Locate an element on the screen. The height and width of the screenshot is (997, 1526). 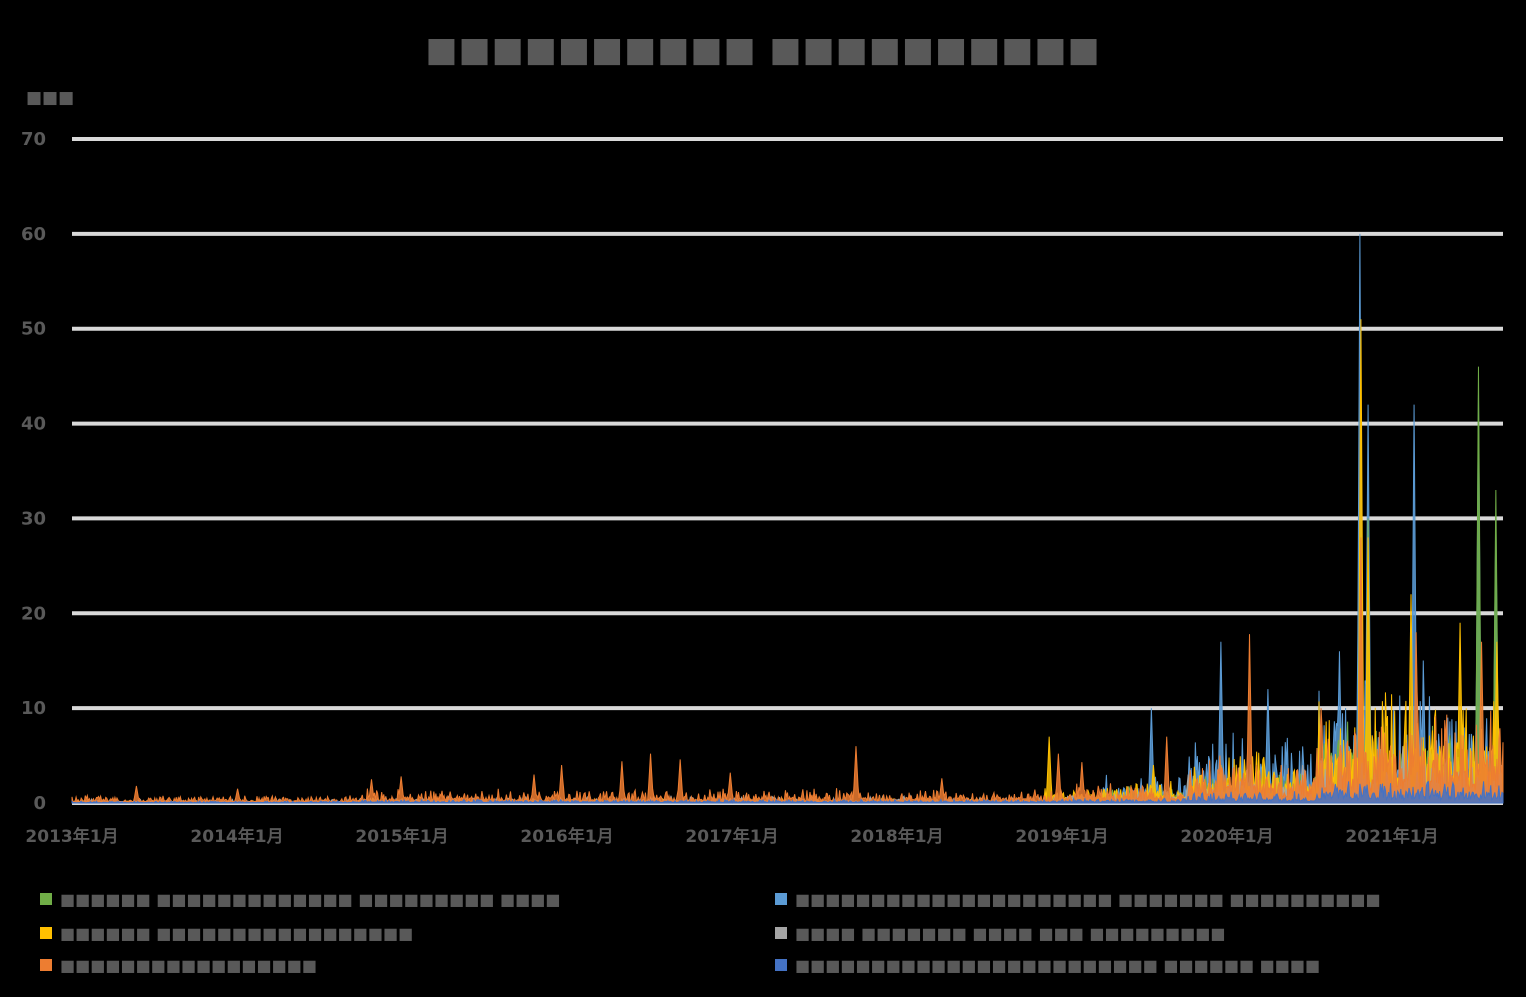
y-axis-unit-label: ■■■ is located at coordinates (50, 98).